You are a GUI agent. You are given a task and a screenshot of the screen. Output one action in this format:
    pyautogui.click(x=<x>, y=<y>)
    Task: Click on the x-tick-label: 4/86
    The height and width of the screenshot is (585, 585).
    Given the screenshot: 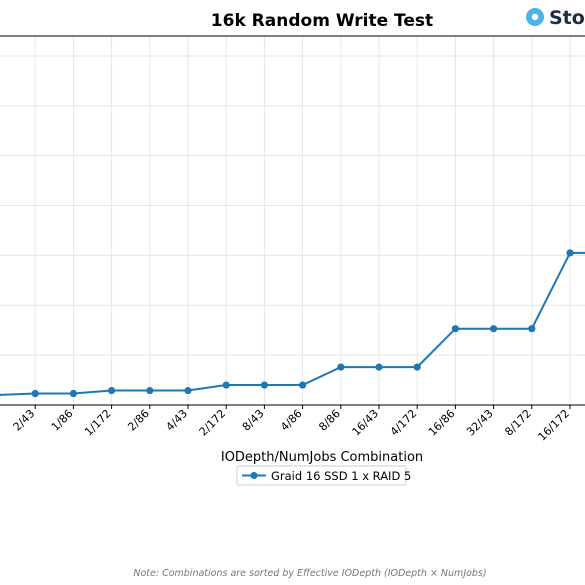 What is the action you would take?
    pyautogui.click(x=291, y=420)
    